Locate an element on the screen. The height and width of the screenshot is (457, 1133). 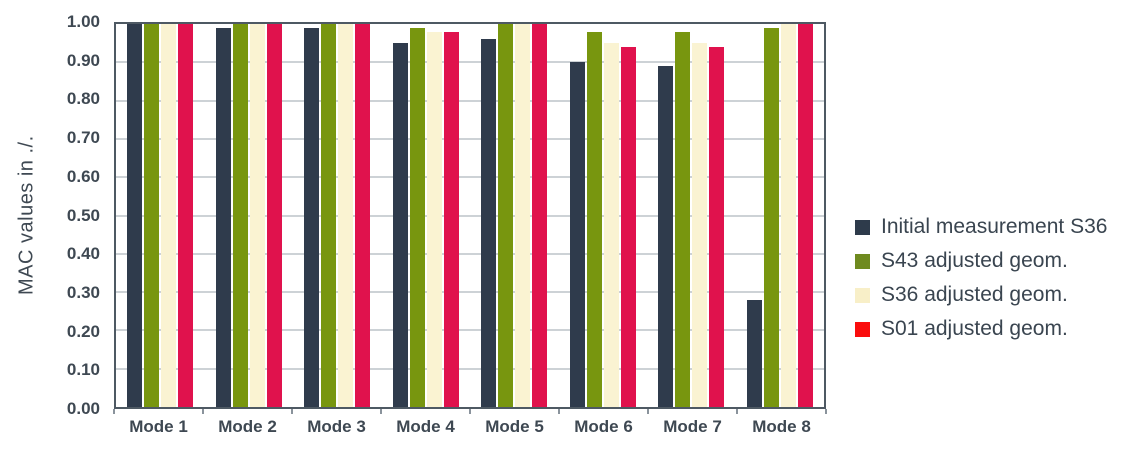
legend-item: S36 adjusted geom. is located at coordinates (981, 294).